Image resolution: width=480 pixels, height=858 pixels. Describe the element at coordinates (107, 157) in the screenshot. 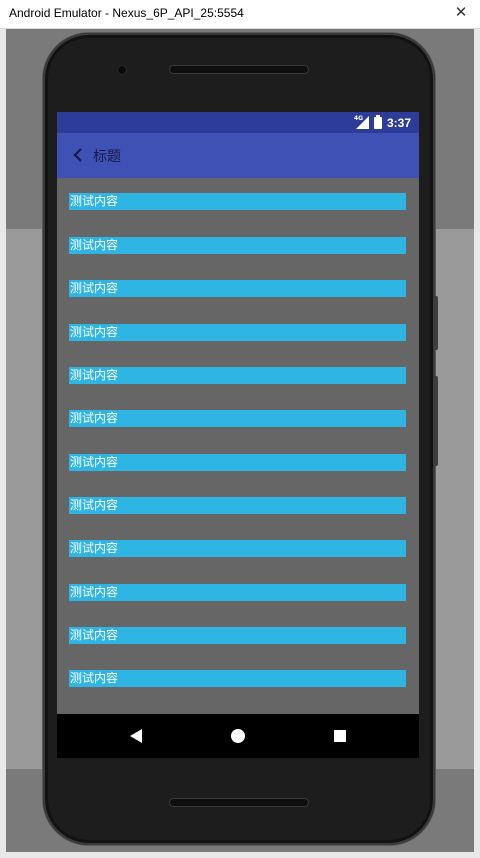

I see `app-bar-title: 标题` at that location.